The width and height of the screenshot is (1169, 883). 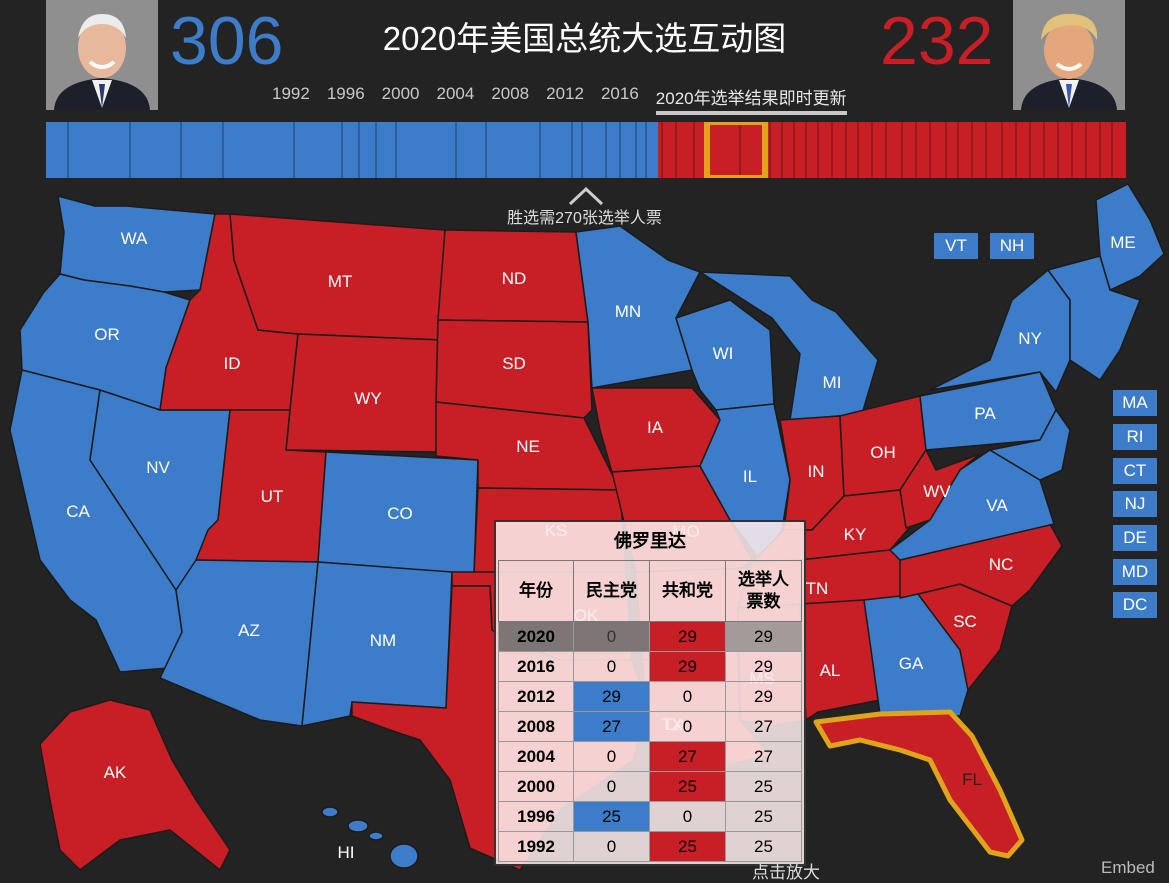 What do you see at coordinates (687, 591) in the screenshot?
I see `header-republican: 共和党` at bounding box center [687, 591].